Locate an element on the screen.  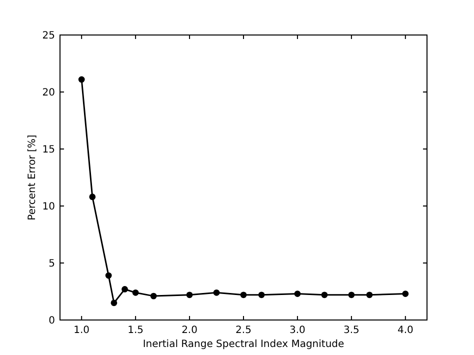
y-tick-label: 15 is located at coordinates (48, 150).